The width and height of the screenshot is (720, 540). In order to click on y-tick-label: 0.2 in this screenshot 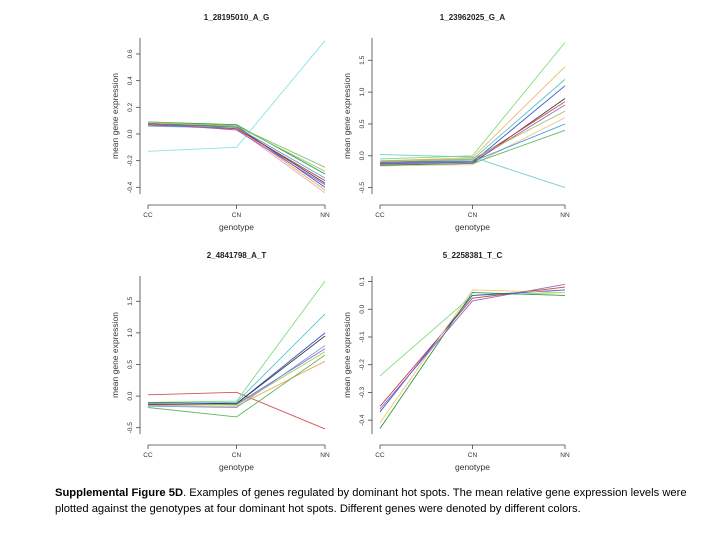, I will do `click(130, 106)`.